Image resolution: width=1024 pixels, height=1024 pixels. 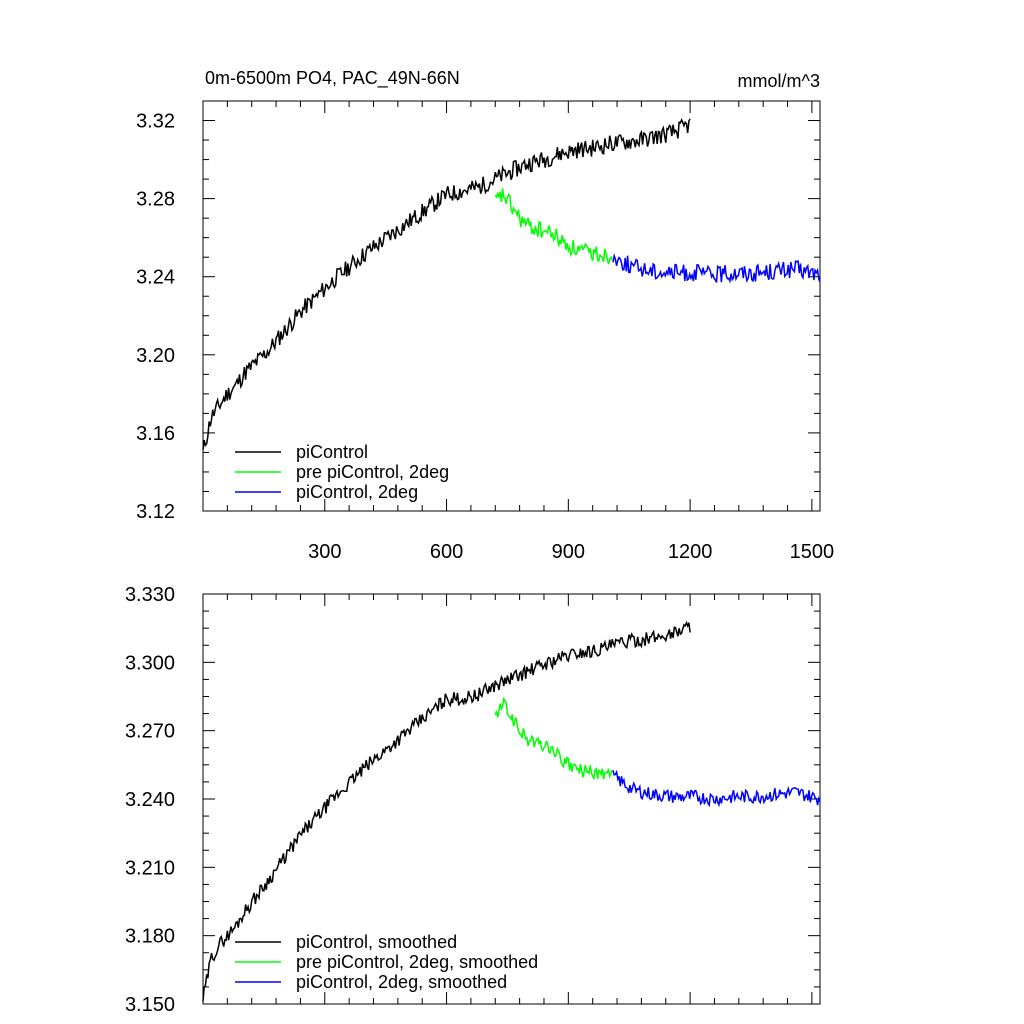 What do you see at coordinates (150, 800) in the screenshot?
I see `y-tick-label: 3.240` at bounding box center [150, 800].